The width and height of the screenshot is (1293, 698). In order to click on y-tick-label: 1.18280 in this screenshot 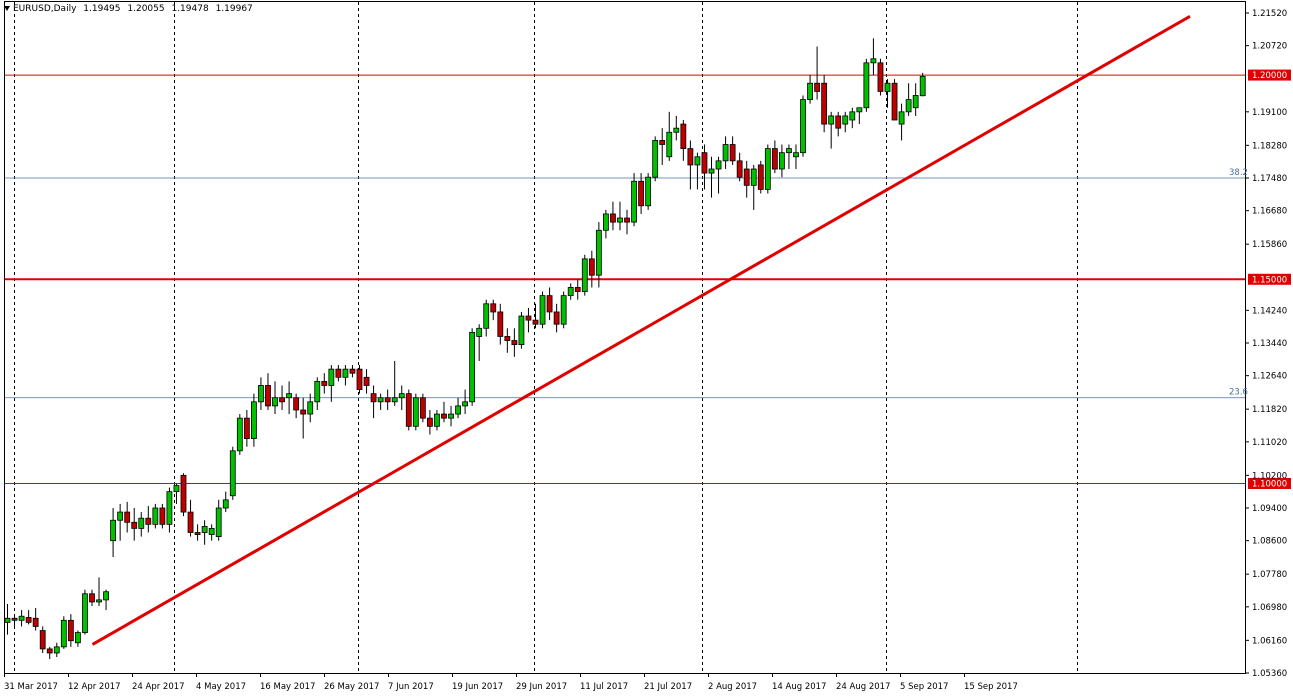, I will do `click(1269, 146)`.